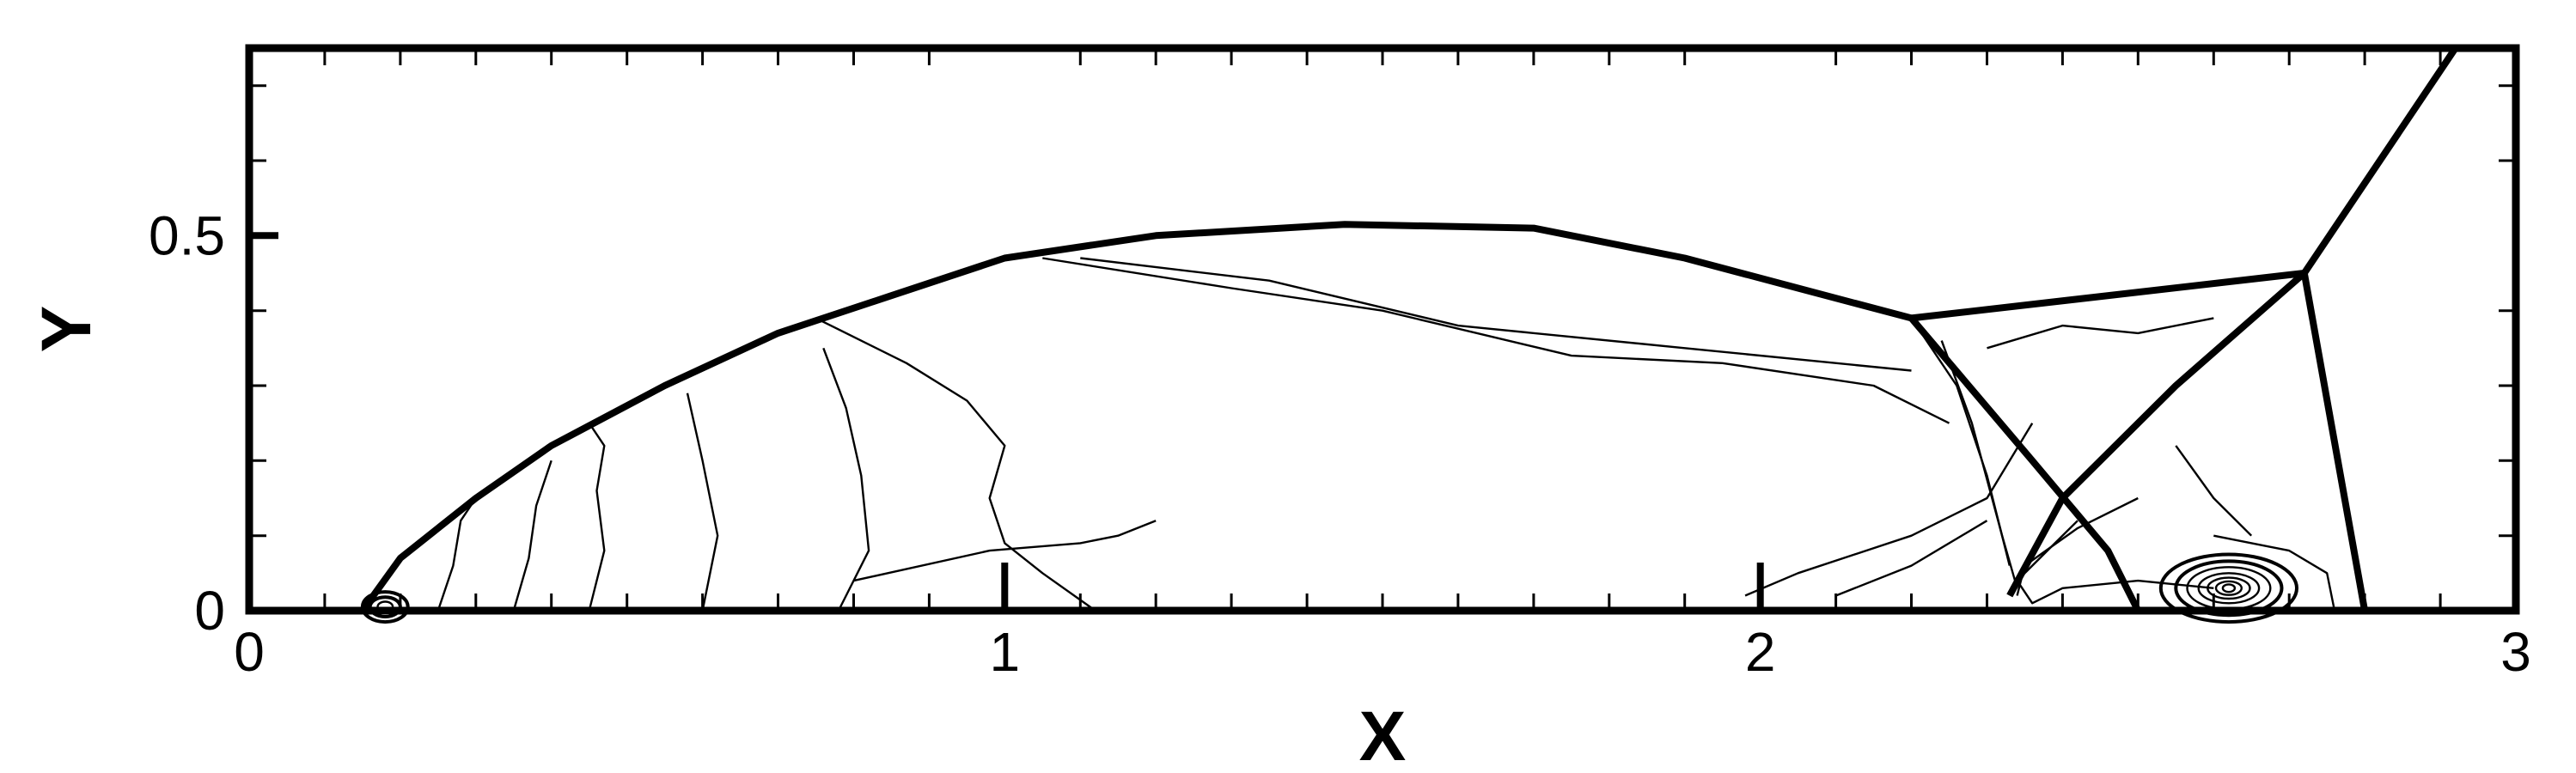  What do you see at coordinates (2380, 161) in the screenshot?
I see `transmitted-shock` at bounding box center [2380, 161].